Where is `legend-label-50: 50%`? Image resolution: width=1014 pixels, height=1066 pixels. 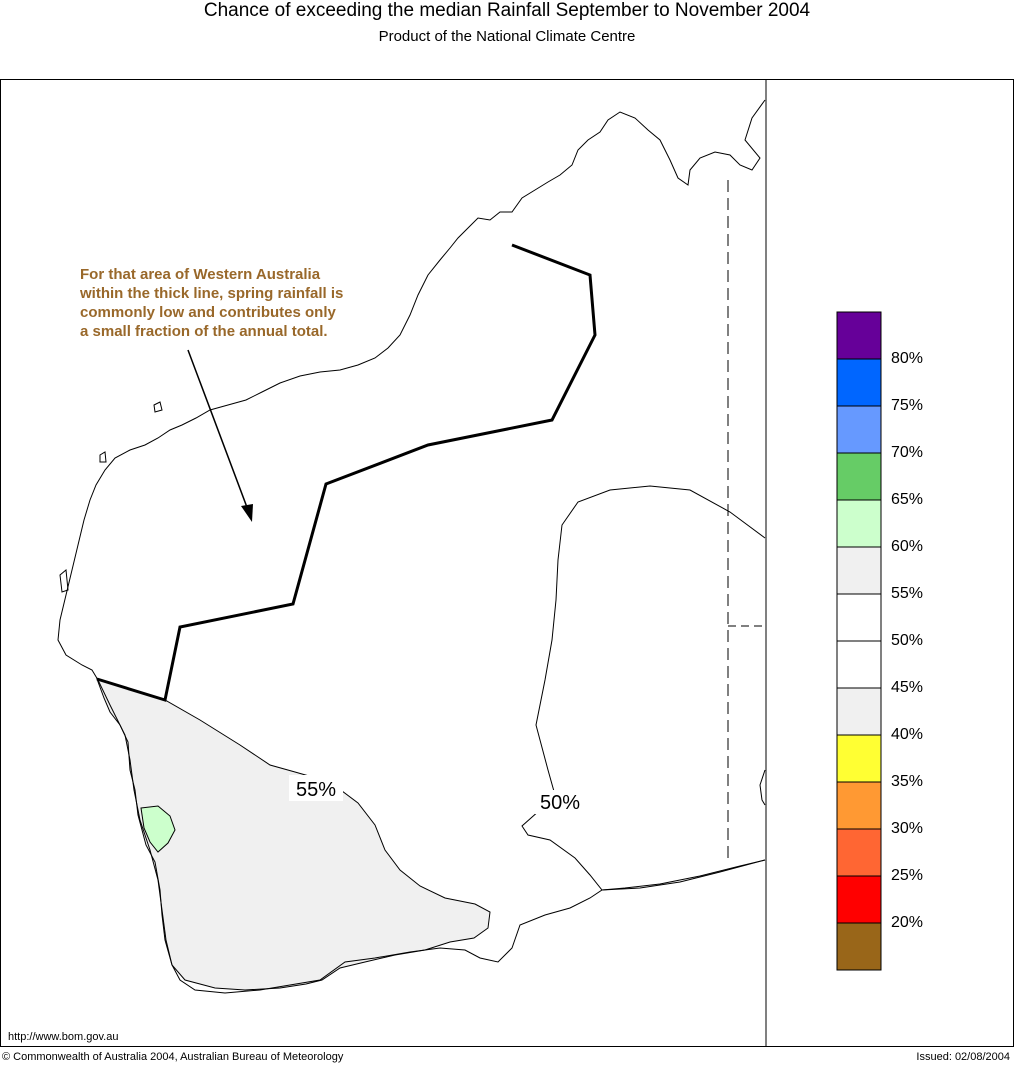
legend-label-50: 50% is located at coordinates (907, 640).